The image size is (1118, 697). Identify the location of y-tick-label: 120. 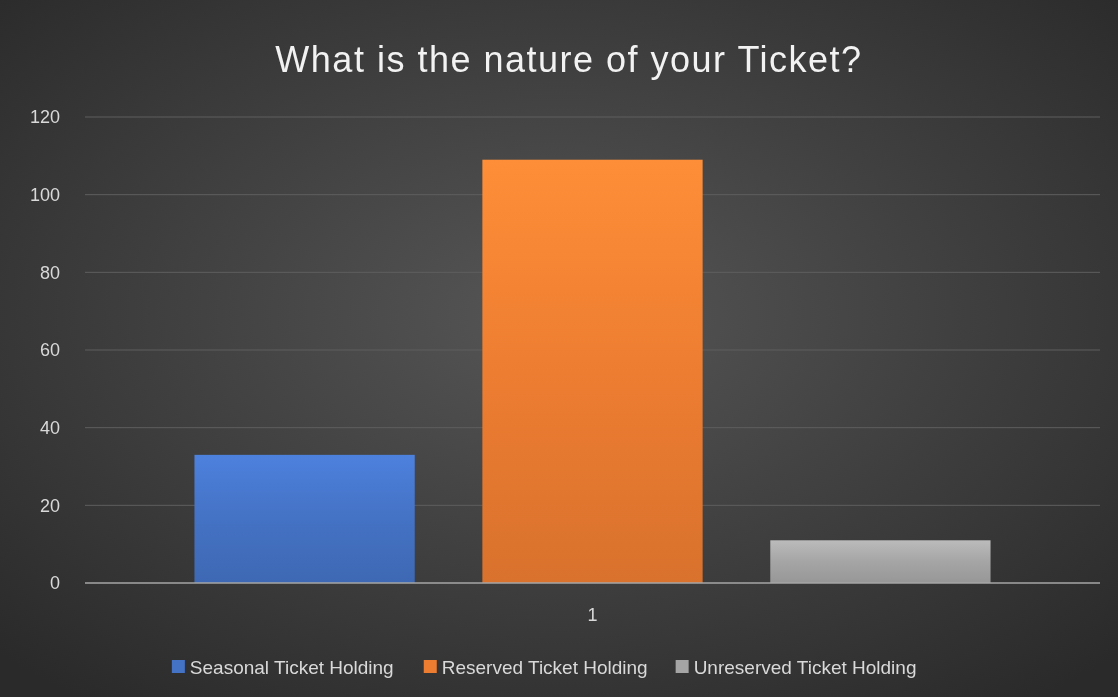
(44, 117).